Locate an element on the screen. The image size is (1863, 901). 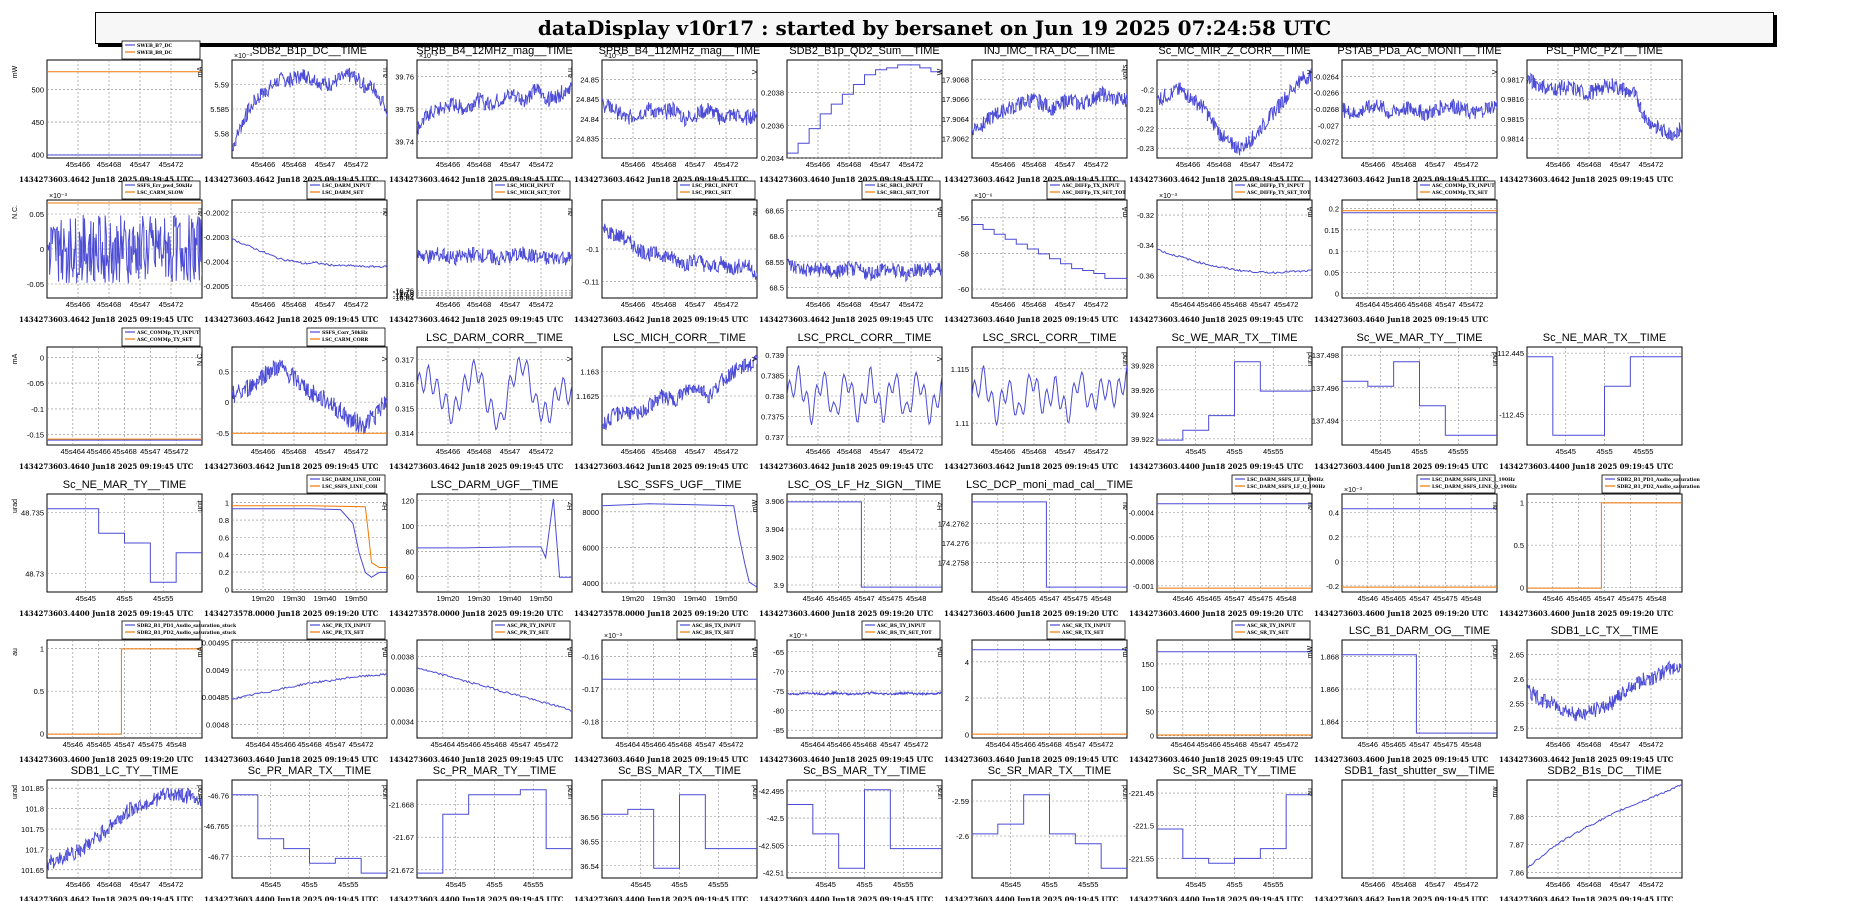
y-axis-label: N.C. is located at coordinates (15, 212).